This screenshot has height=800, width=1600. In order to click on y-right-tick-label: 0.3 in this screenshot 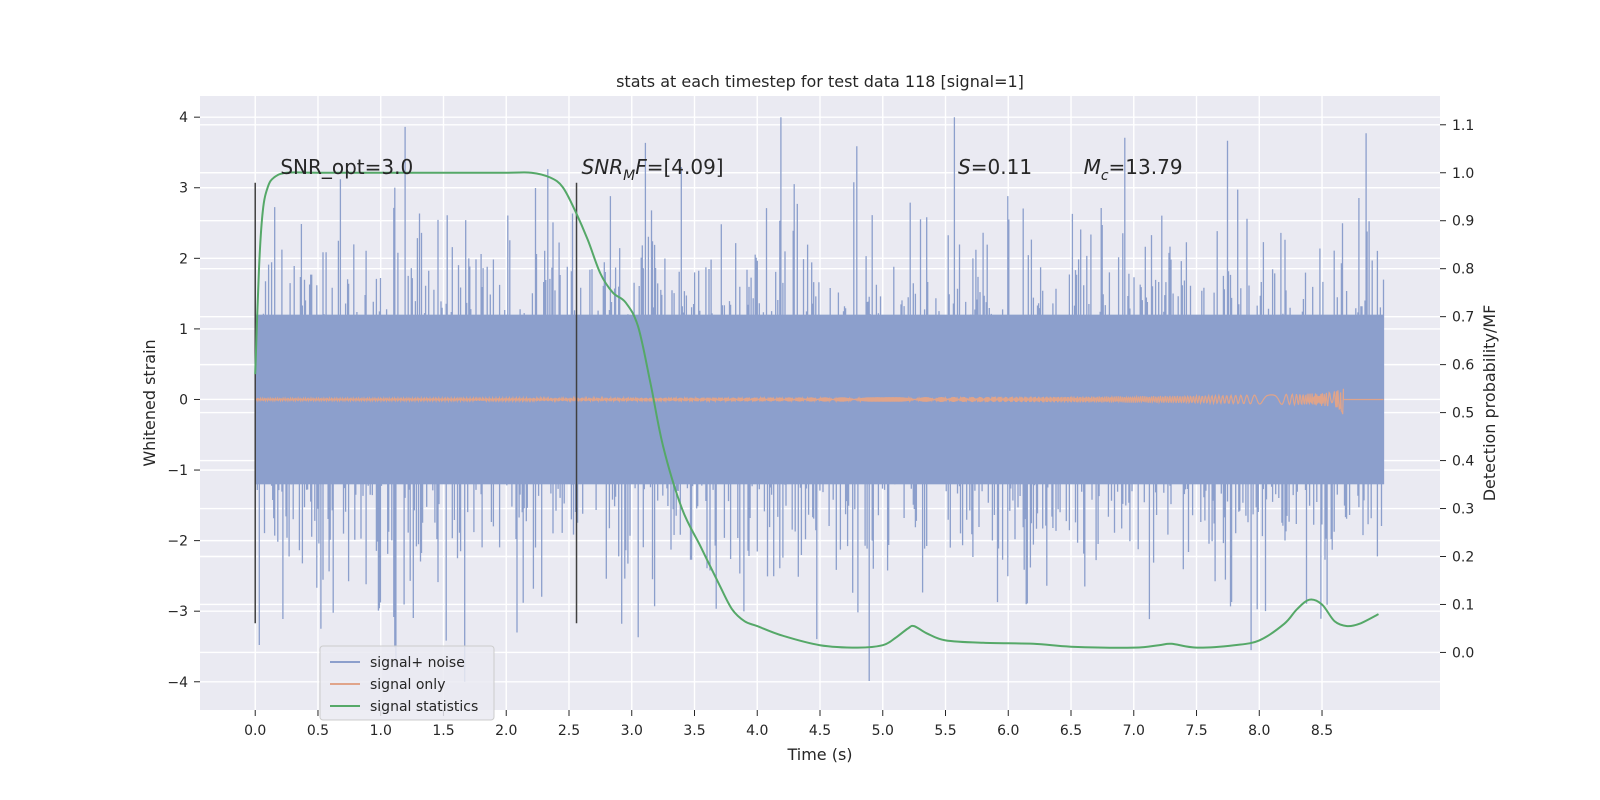, I will do `click(1463, 510)`.